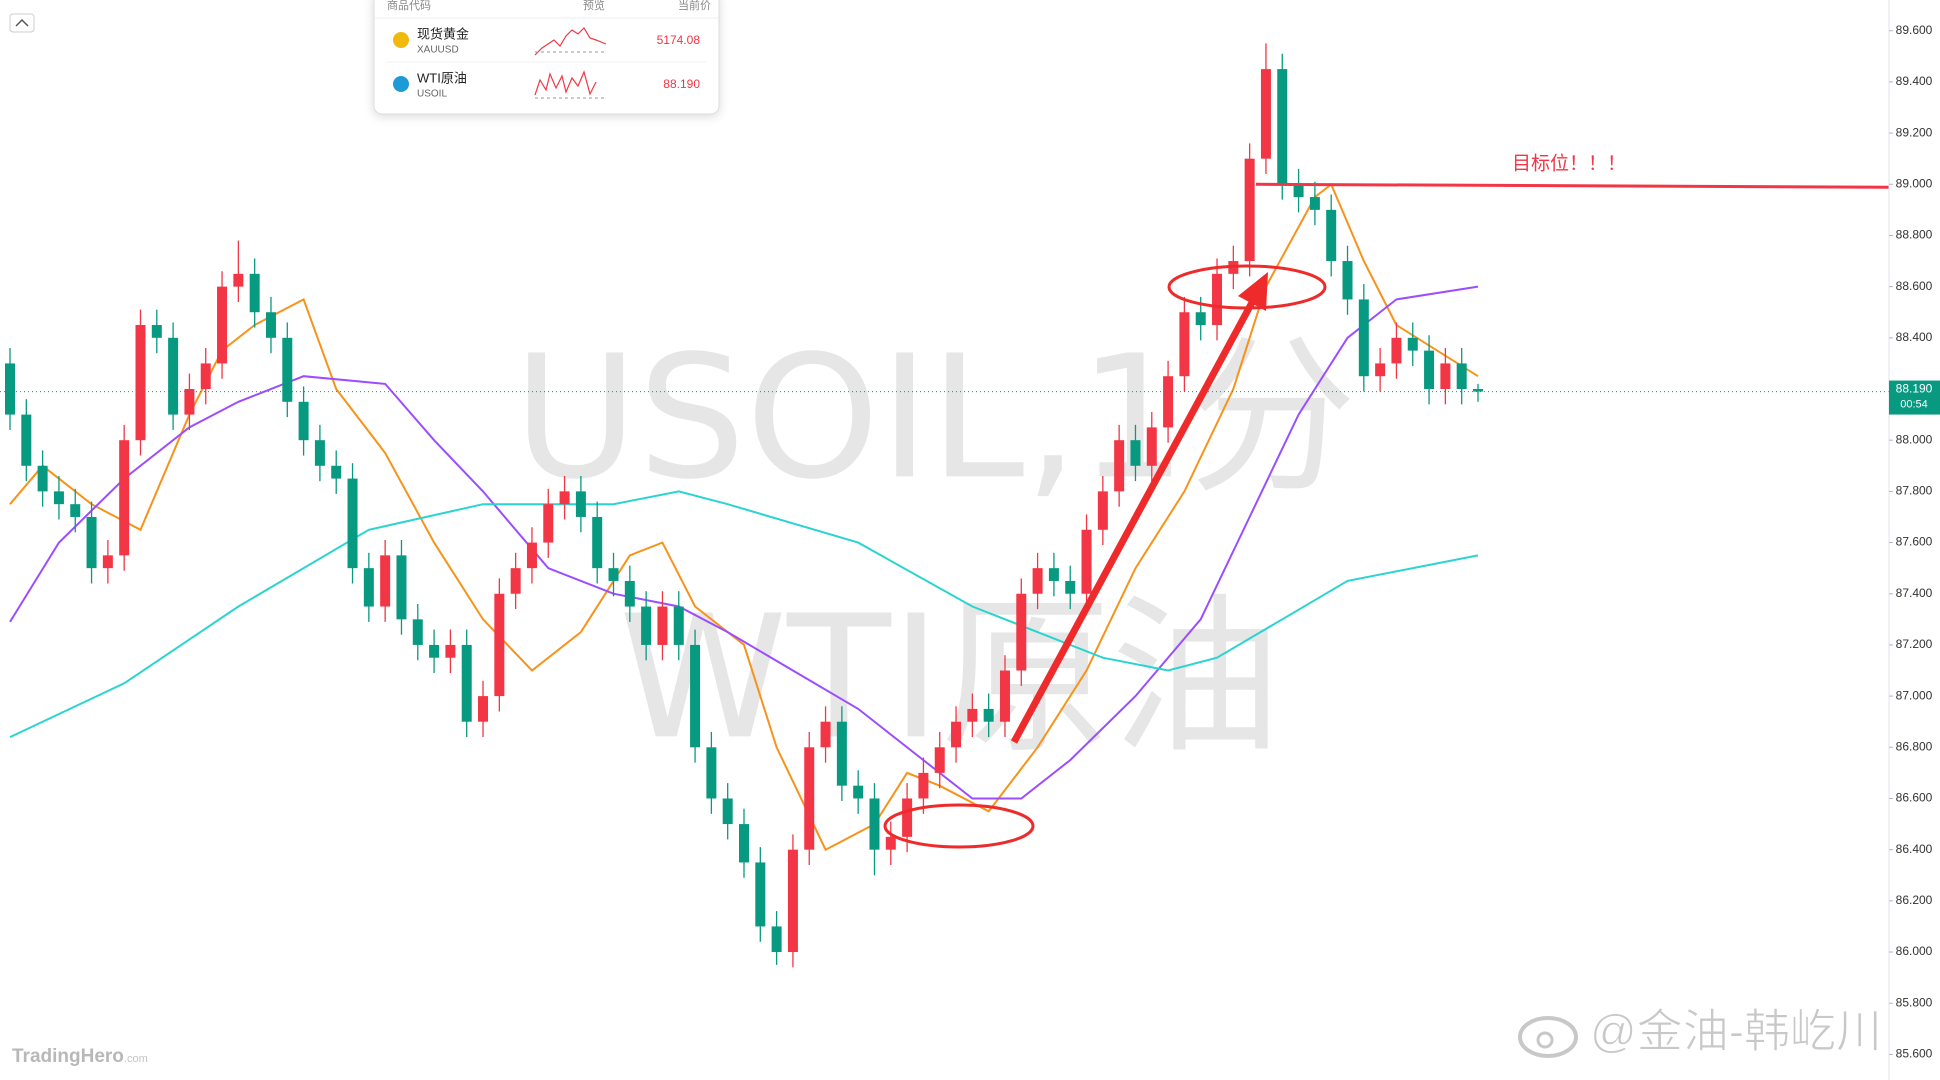 This screenshot has width=1940, height=1080. What do you see at coordinates (409, 6) in the screenshot?
I see `column-header: 商品代码` at bounding box center [409, 6].